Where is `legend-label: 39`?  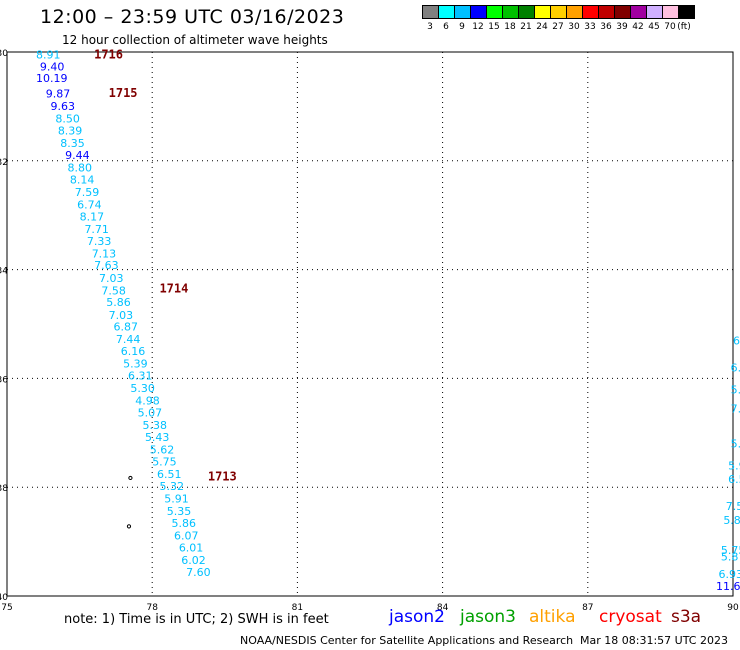
legend-label: 39 is located at coordinates (622, 27).